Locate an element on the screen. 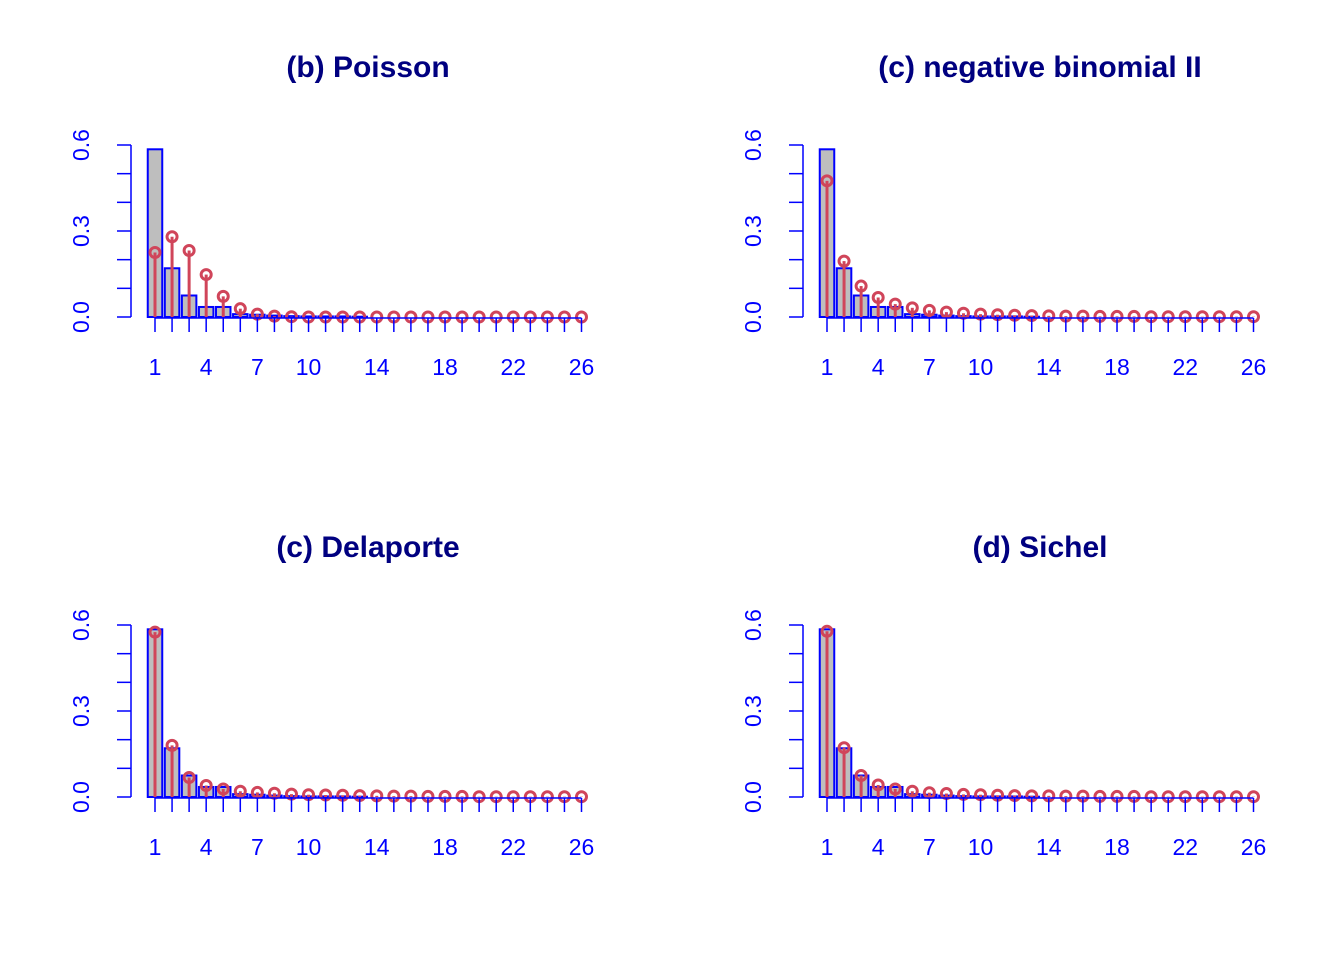  panel-title: (b) Poisson is located at coordinates (367, 67).